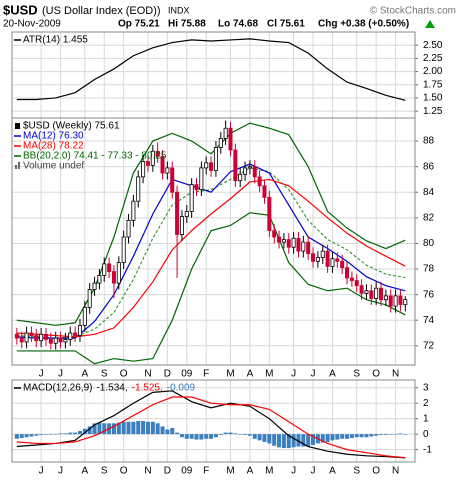  Describe the element at coordinates (167, 471) in the screenshot. I see `x-tick-label: D` at that location.